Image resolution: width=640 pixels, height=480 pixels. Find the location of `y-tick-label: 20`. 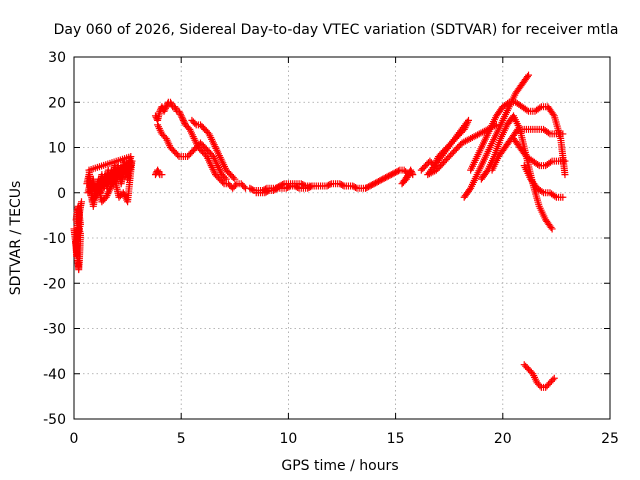

y-tick-label: 20 is located at coordinates (57, 103).